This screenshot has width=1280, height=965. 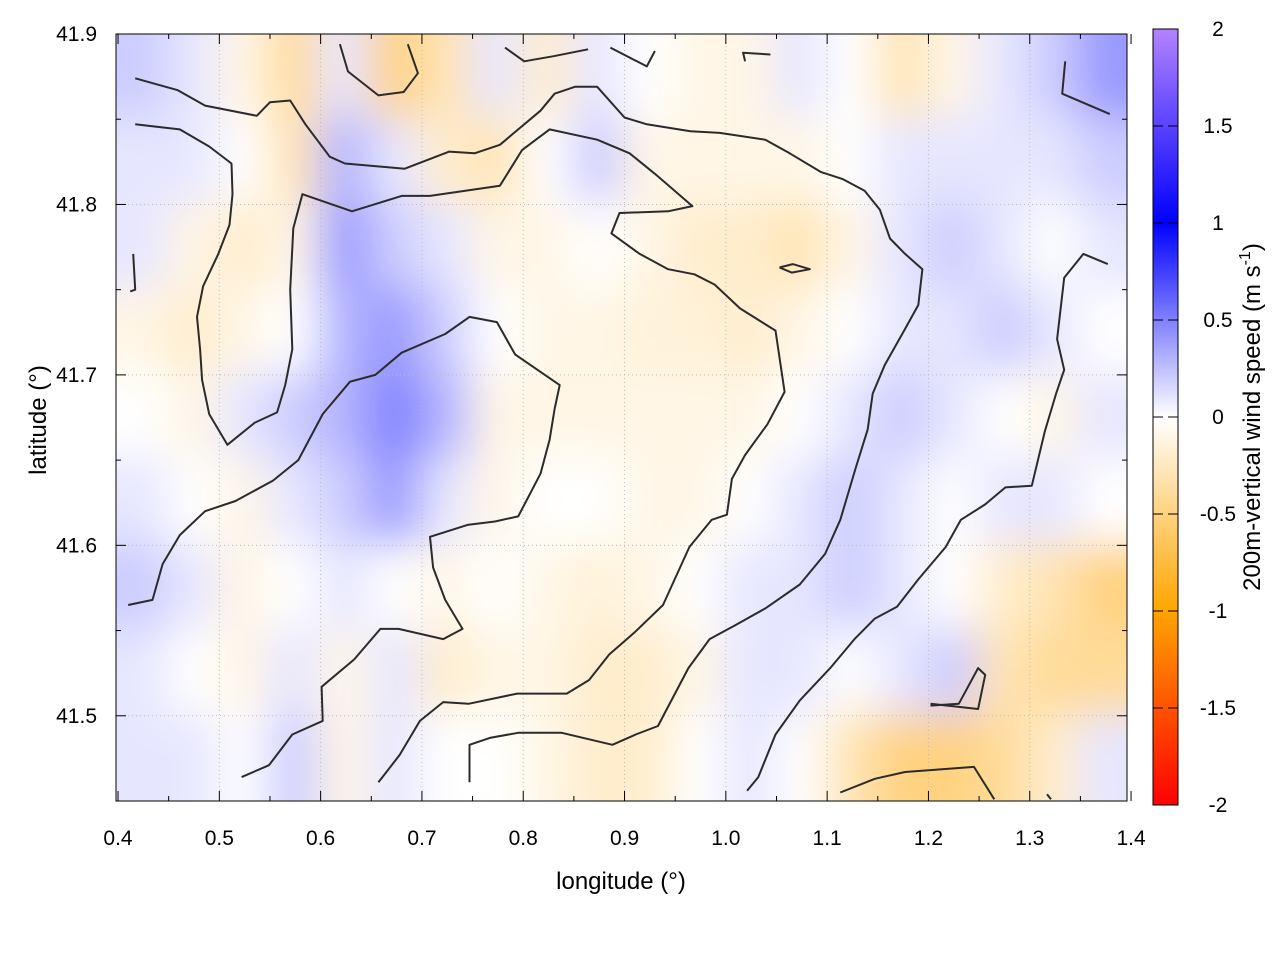 I want to click on colorbar-tick-label: 1.5, so click(x=1217, y=126).